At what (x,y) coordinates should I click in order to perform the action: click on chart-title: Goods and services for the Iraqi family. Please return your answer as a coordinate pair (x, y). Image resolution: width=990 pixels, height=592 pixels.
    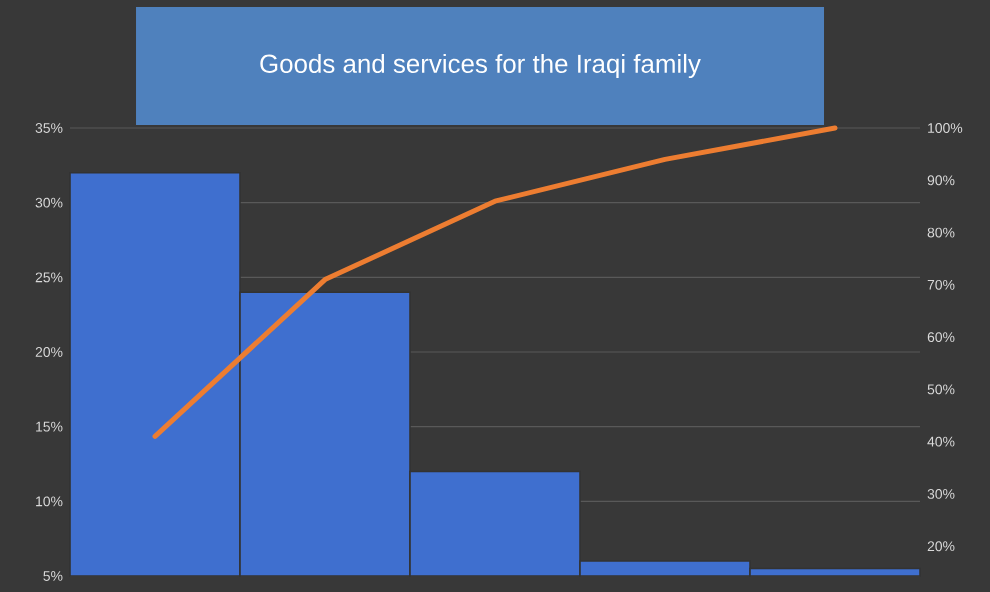
    Looking at the image, I should click on (480, 66).